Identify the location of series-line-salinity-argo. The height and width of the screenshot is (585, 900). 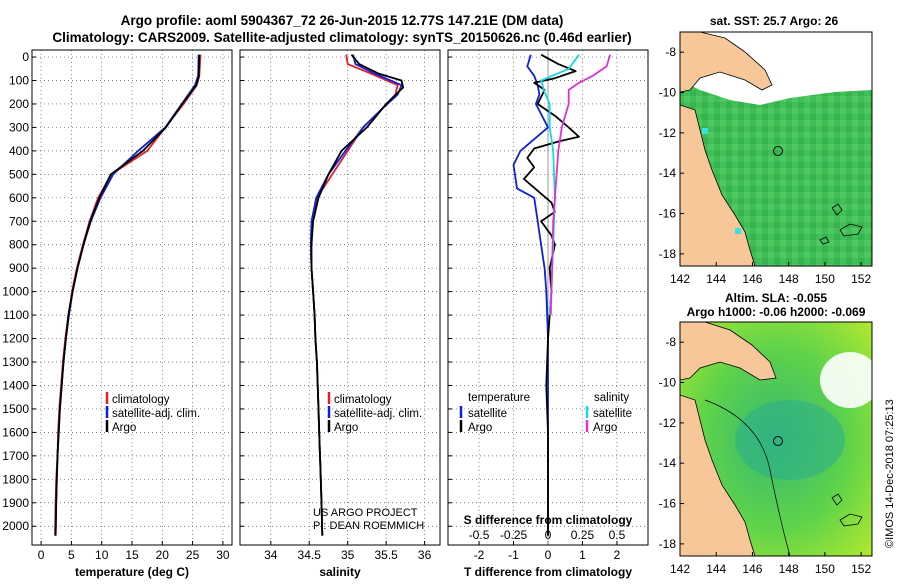
(580, 185).